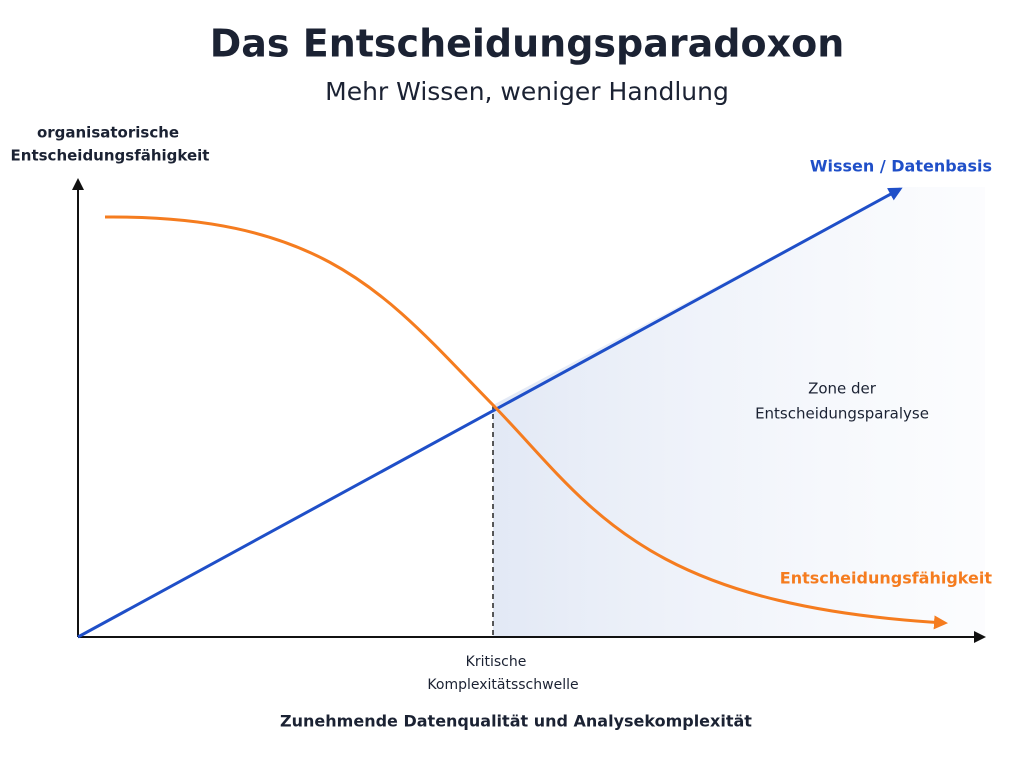  Describe the element at coordinates (886, 578) in the screenshot. I see `decision-label: Entscheidungsfähigkeit` at that location.